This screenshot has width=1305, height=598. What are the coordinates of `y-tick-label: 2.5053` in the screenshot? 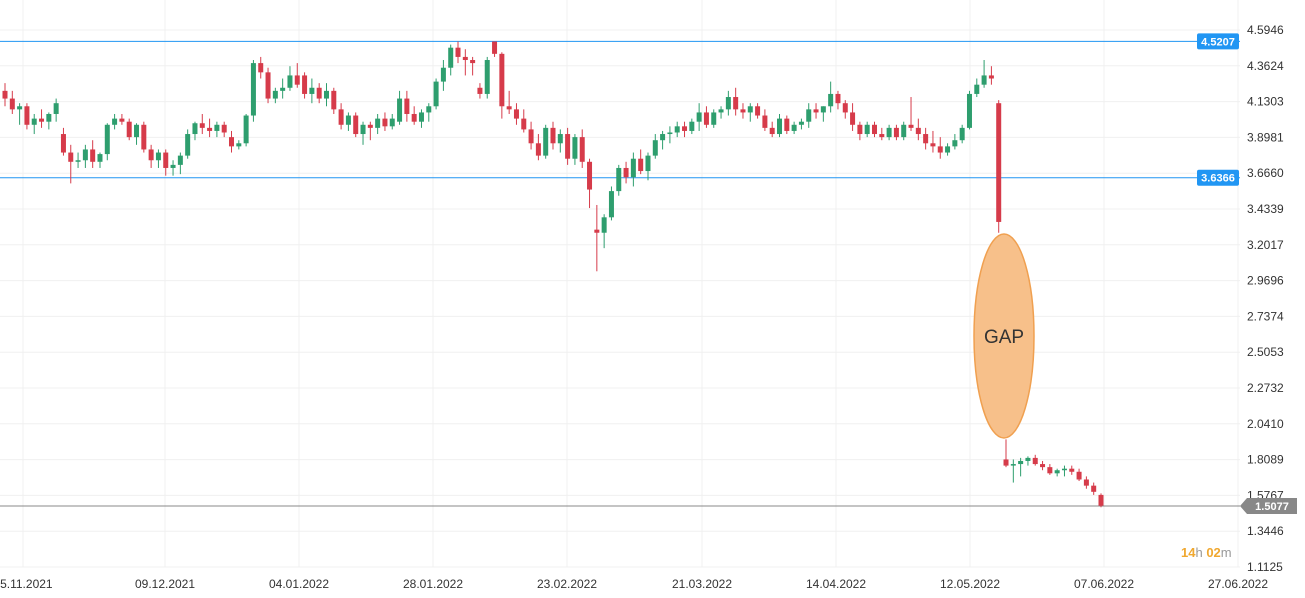 It's located at (1265, 352).